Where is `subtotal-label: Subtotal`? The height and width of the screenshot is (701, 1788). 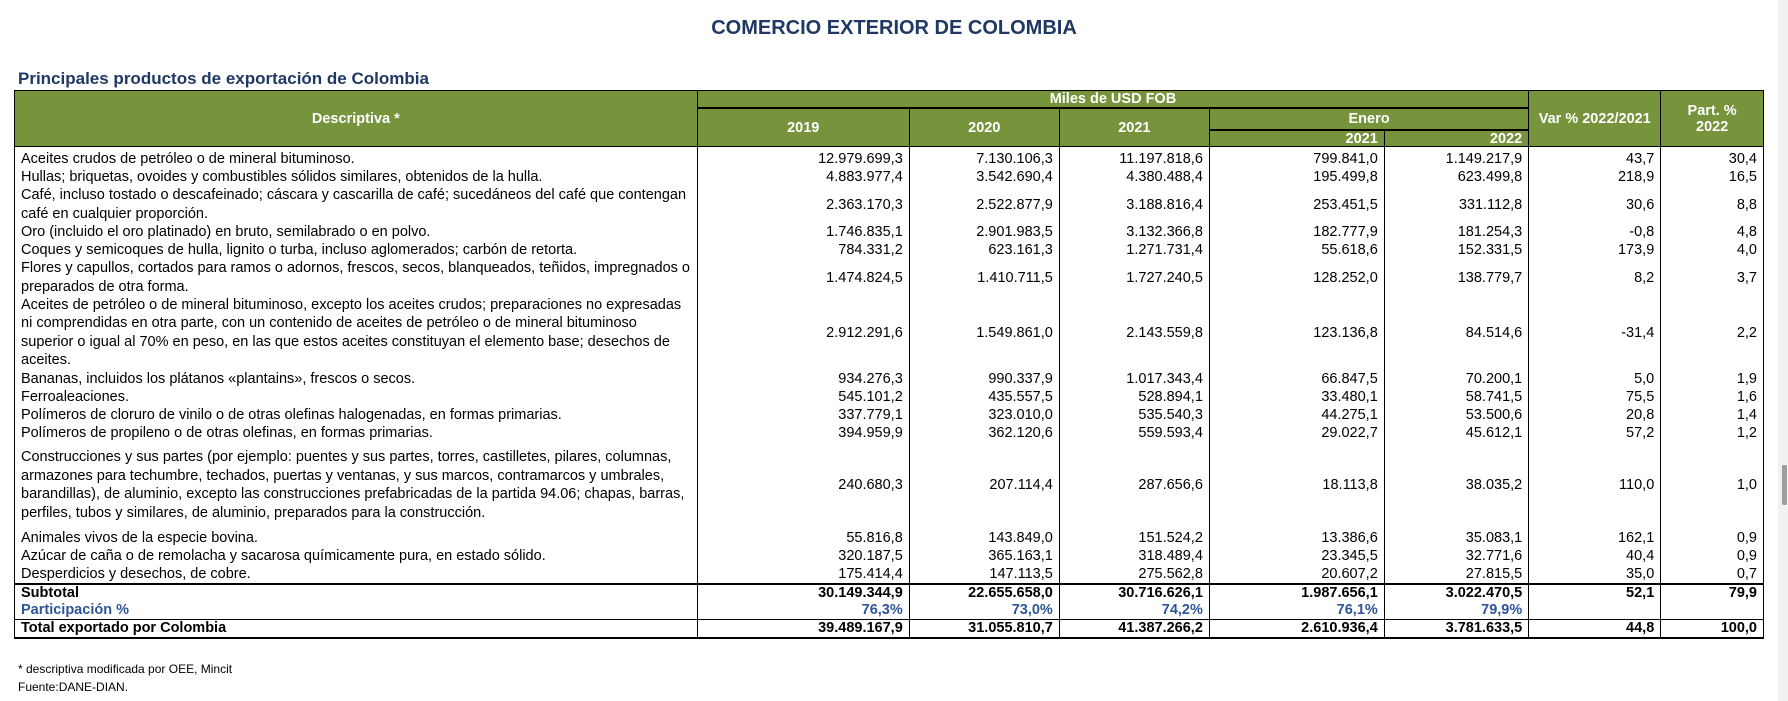 subtotal-label: Subtotal is located at coordinates (356, 592).